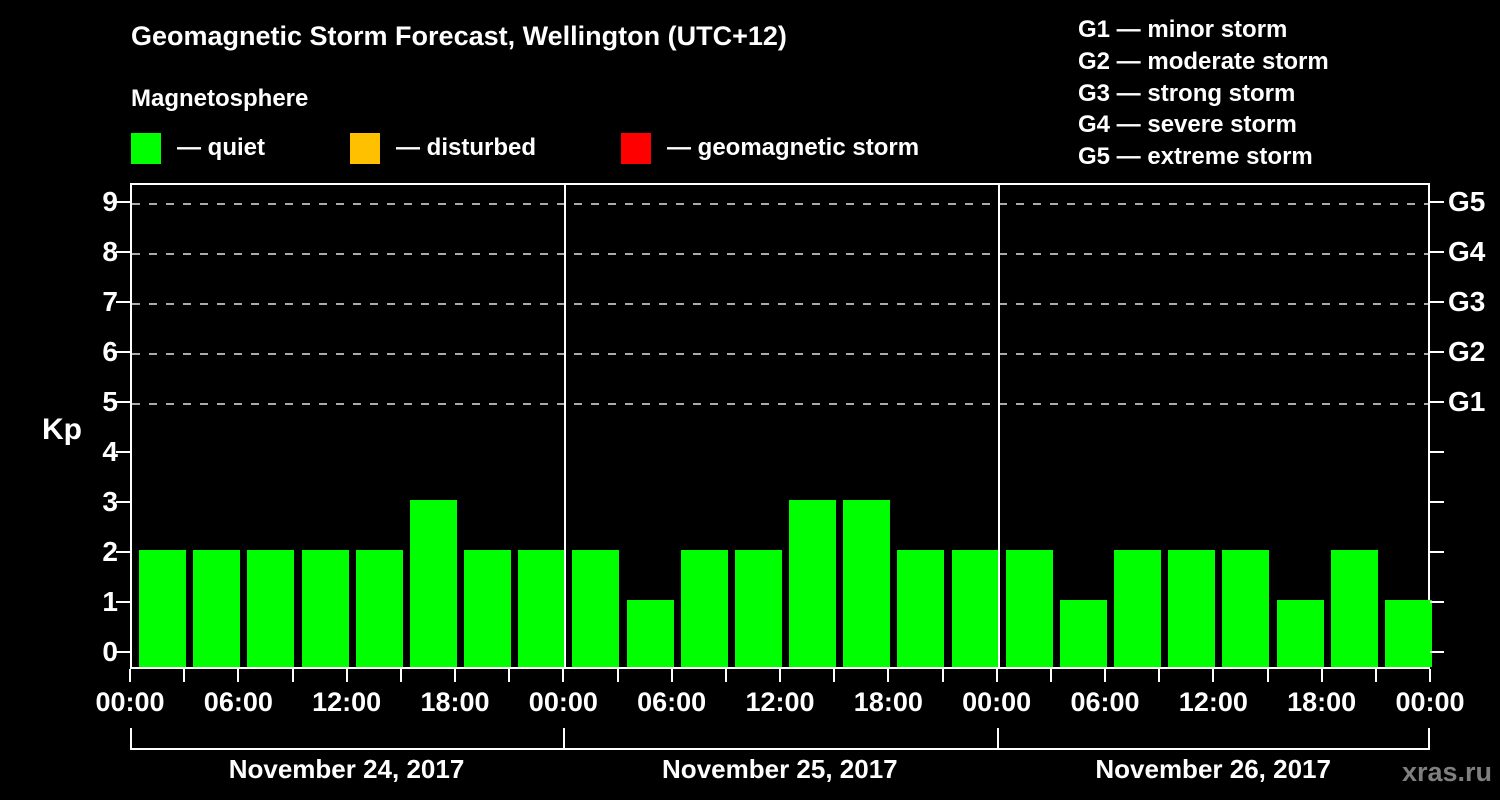  What do you see at coordinates (1187, 93) in the screenshot?
I see `storm-scale-line-g3: G3 — strong storm` at bounding box center [1187, 93].